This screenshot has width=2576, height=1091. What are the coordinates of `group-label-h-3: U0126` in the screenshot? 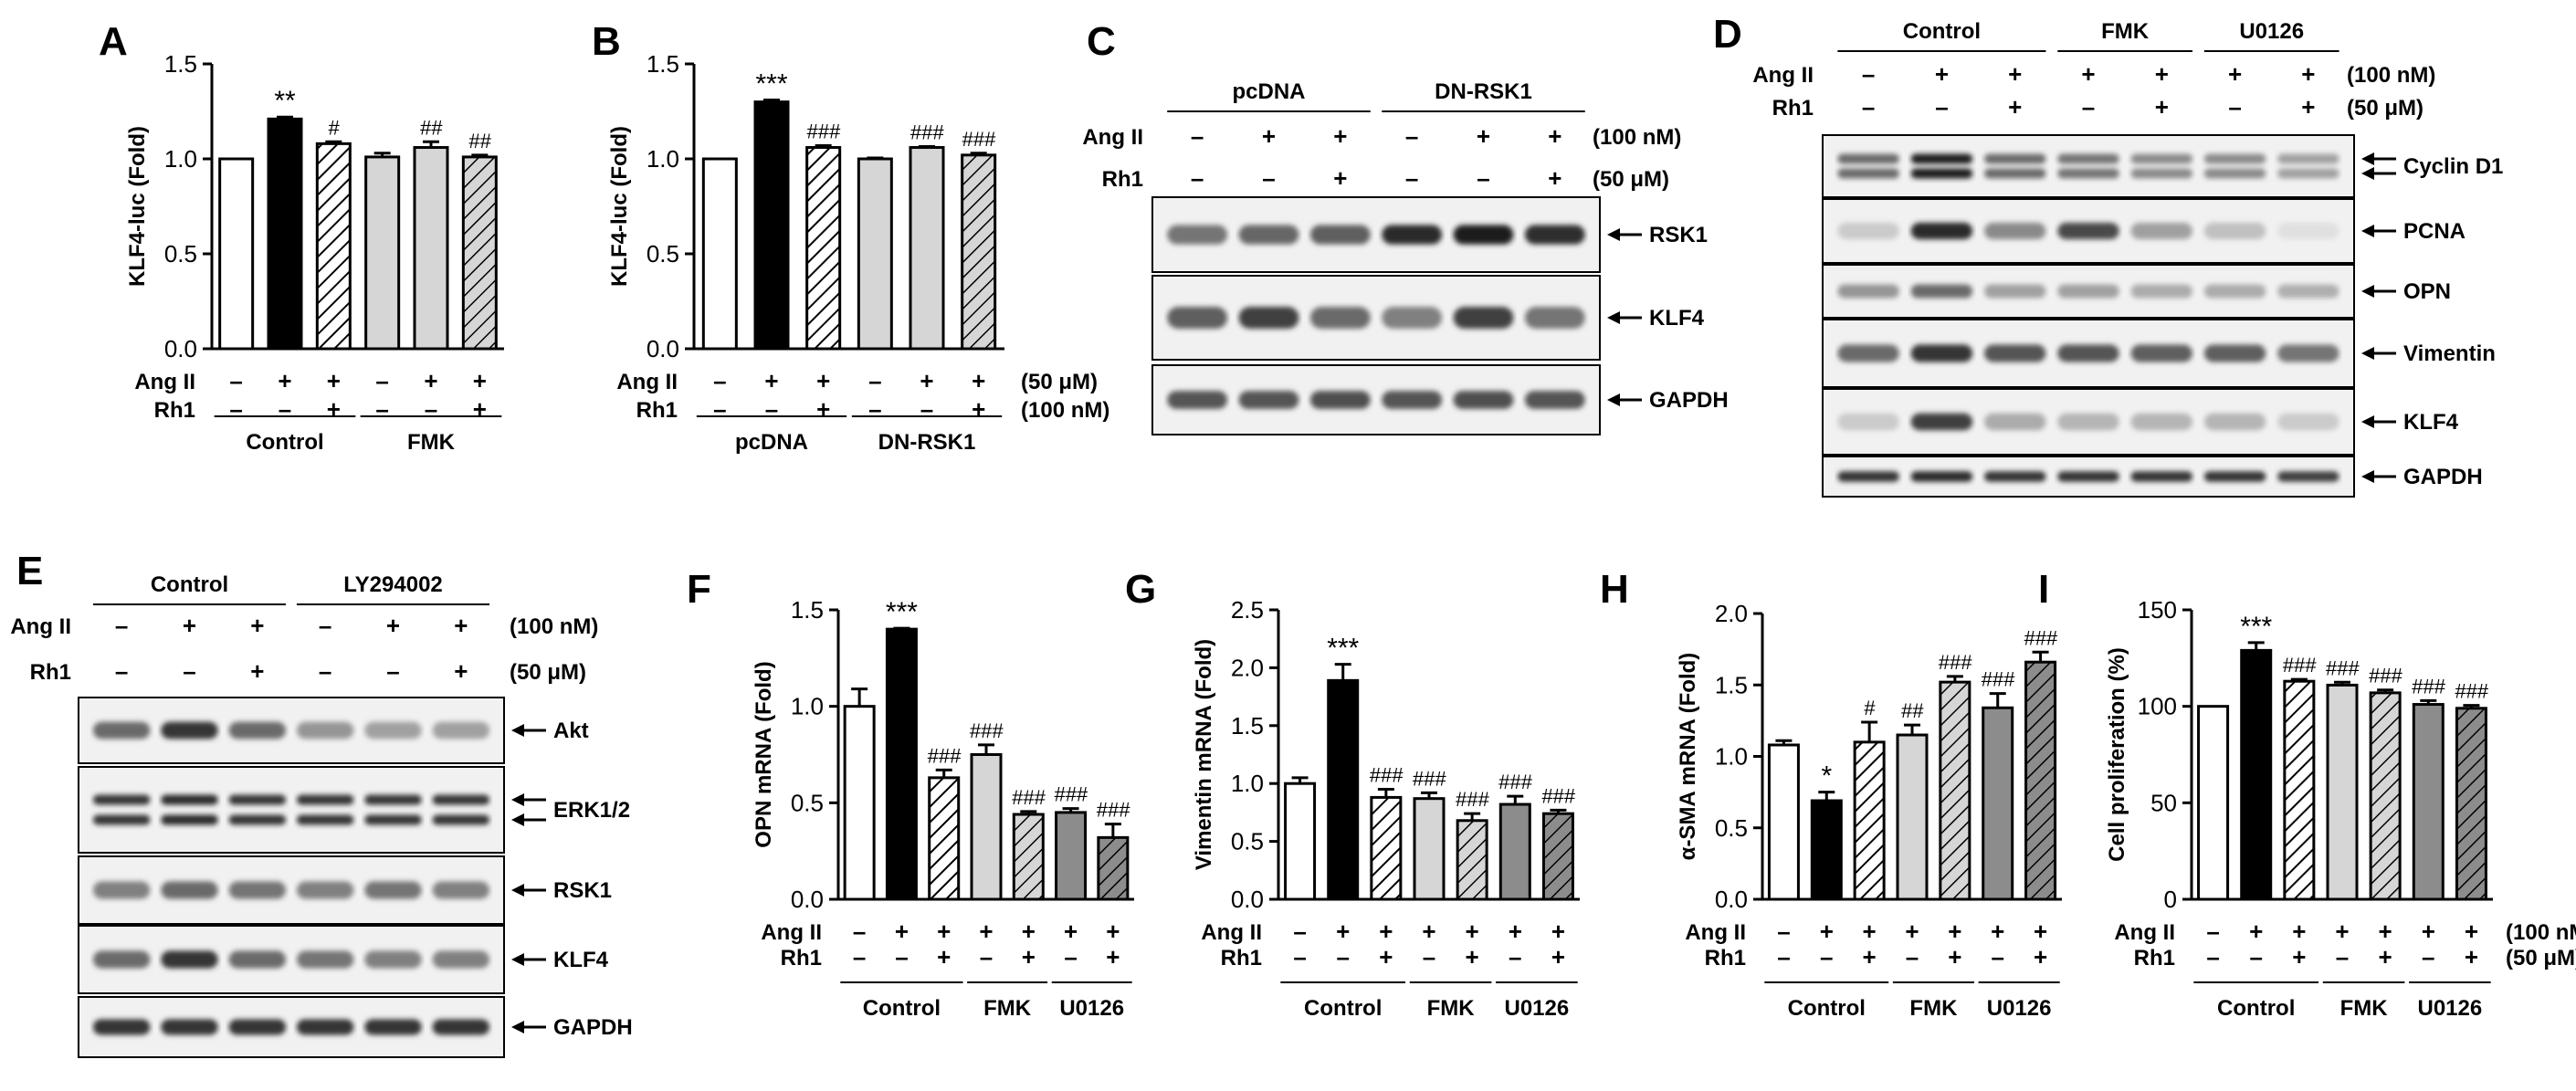 It's located at (2019, 1009).